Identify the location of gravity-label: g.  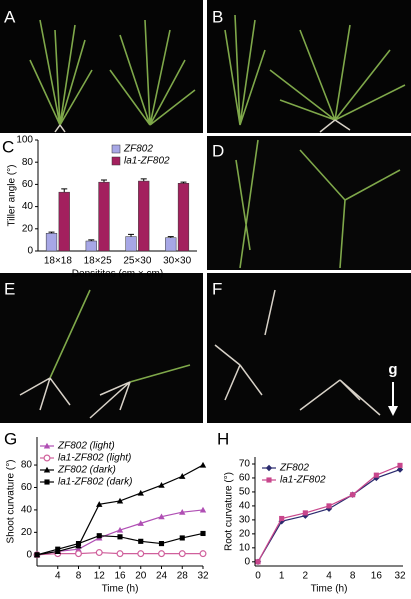
(392, 369).